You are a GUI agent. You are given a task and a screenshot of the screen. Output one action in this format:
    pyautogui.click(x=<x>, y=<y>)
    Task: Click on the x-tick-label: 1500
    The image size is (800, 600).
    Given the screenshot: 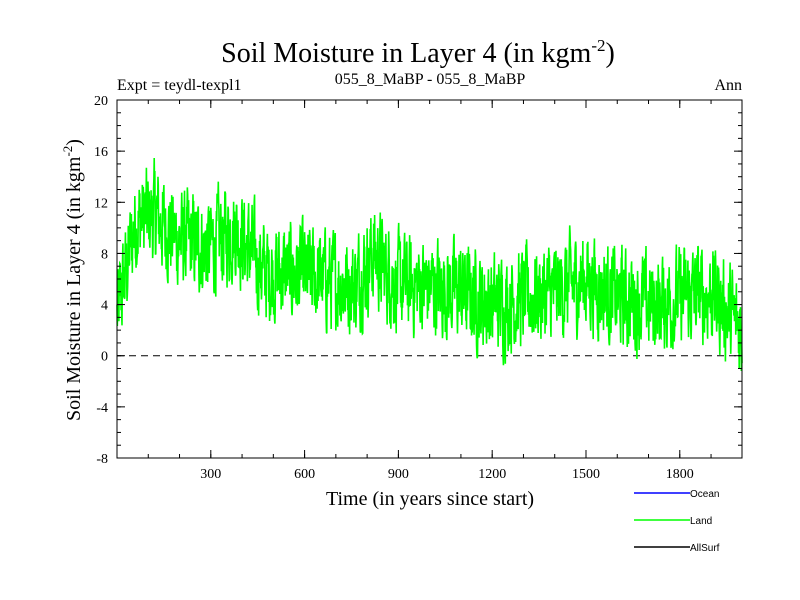 What is the action you would take?
    pyautogui.click(x=586, y=474)
    